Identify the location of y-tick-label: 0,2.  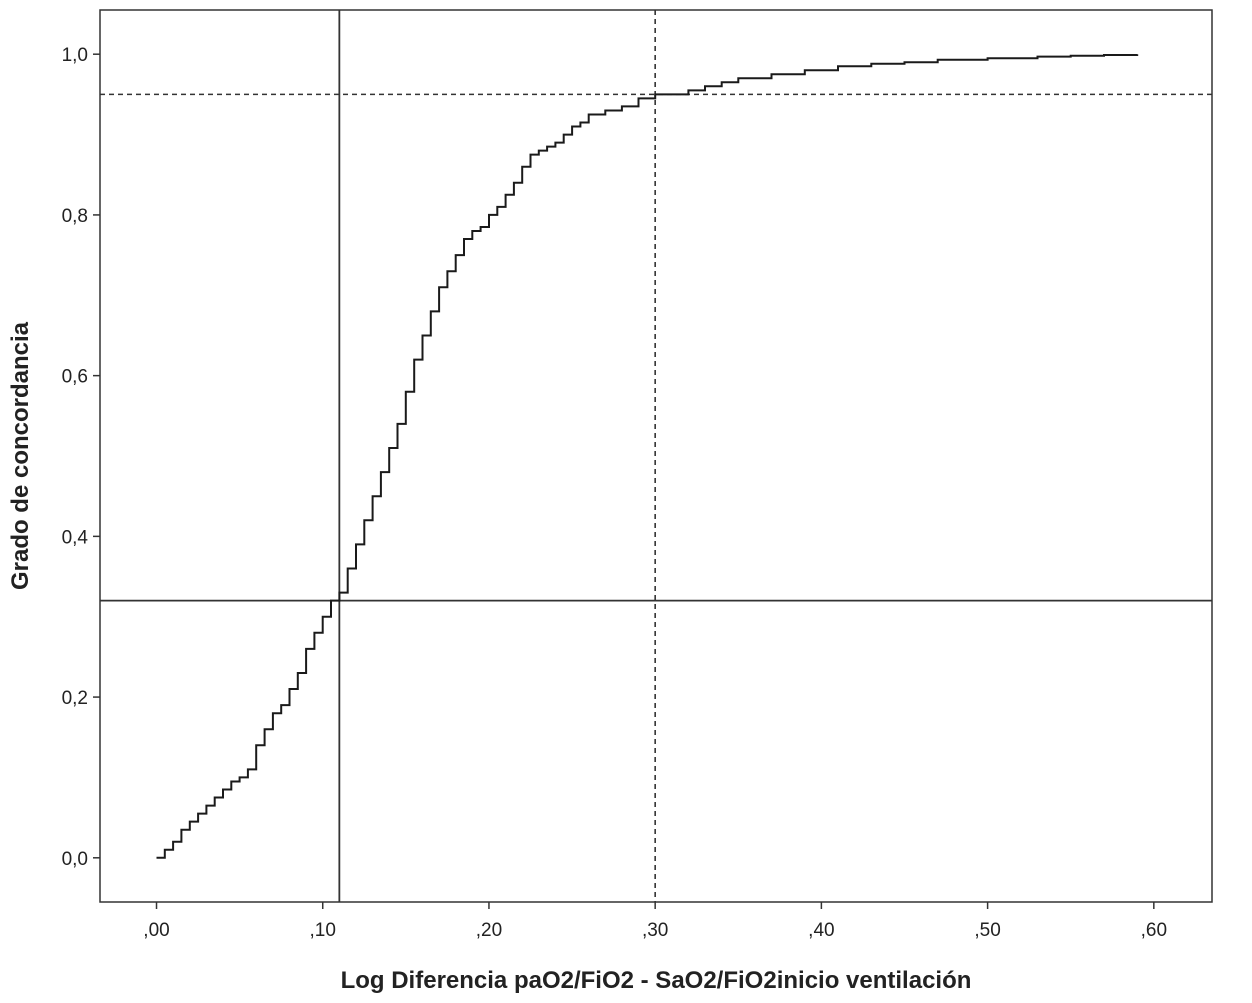
(75, 698).